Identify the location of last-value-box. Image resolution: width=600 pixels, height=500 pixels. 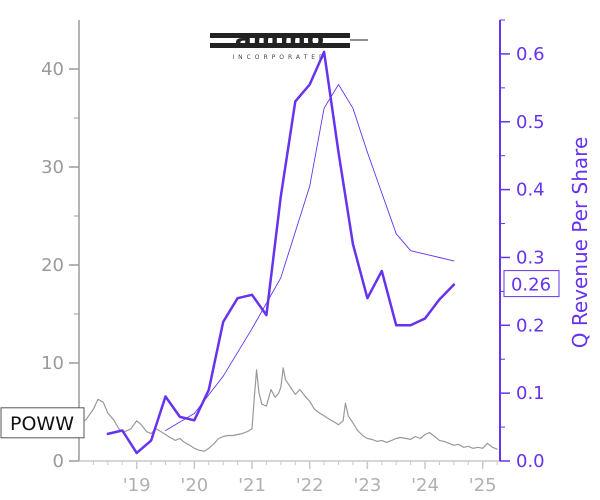
(531, 284).